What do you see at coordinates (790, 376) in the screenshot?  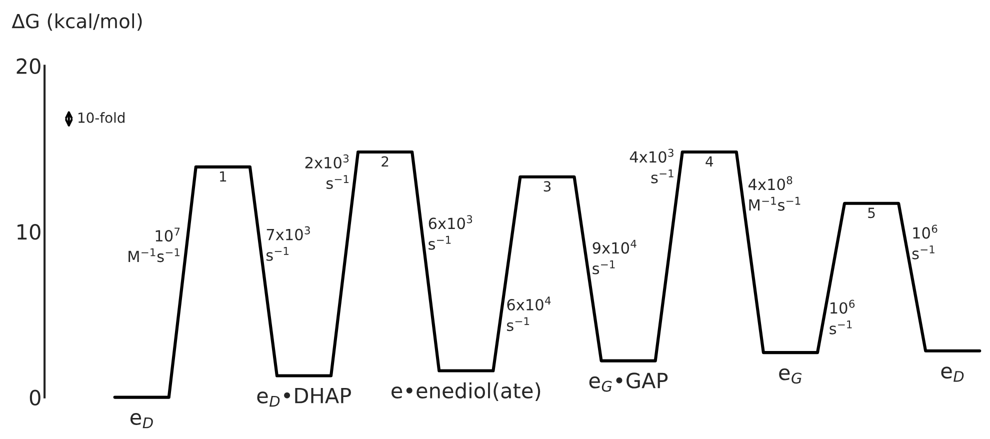 I see `x-tick-label: e$_{G}$` at bounding box center [790, 376].